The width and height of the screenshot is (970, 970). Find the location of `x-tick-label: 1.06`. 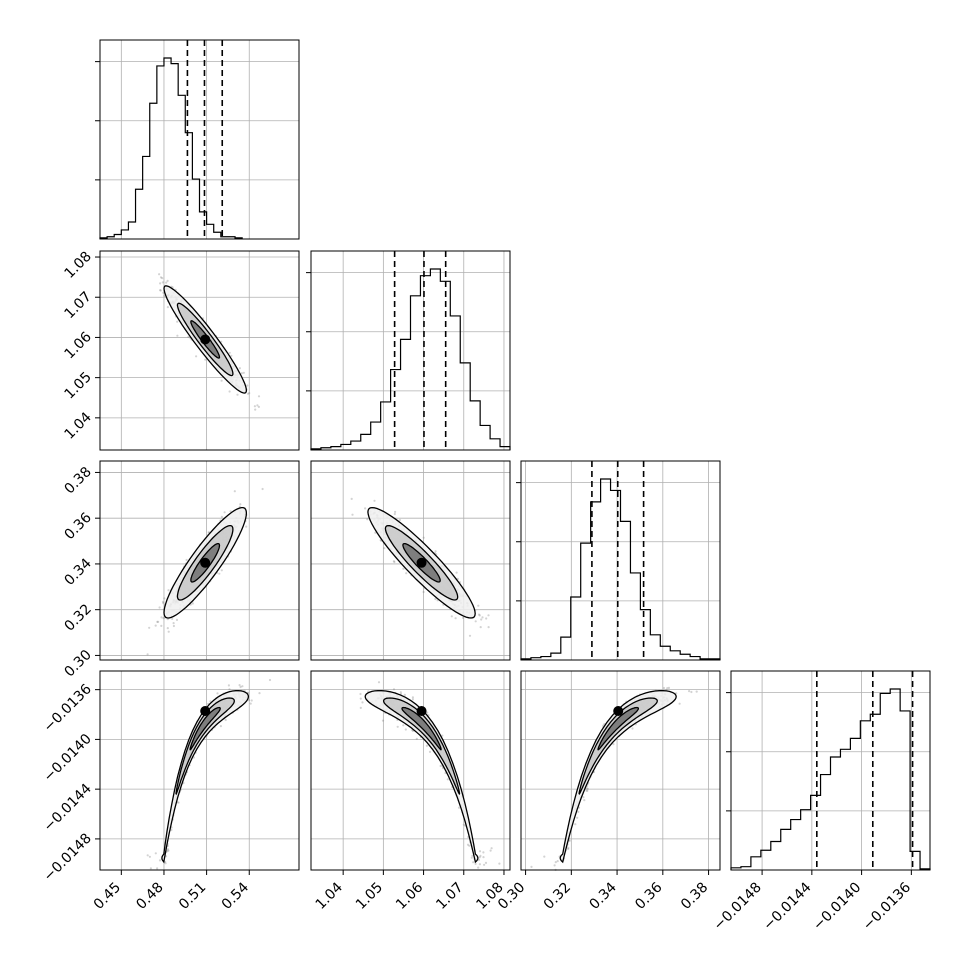

x-tick-label: 1.06 is located at coordinates (409, 895).